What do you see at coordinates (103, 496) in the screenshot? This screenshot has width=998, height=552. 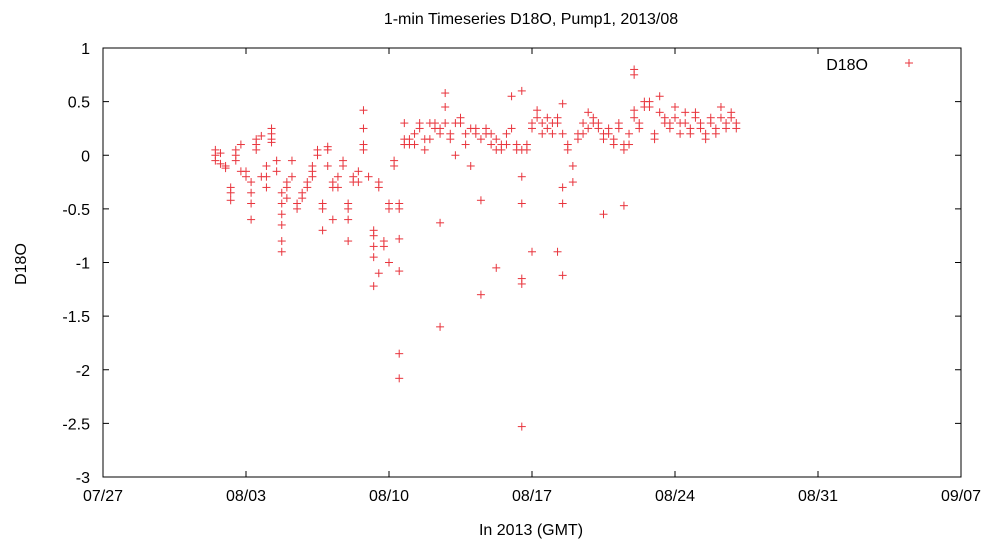 I see `x-tick-label: 07/27` at bounding box center [103, 496].